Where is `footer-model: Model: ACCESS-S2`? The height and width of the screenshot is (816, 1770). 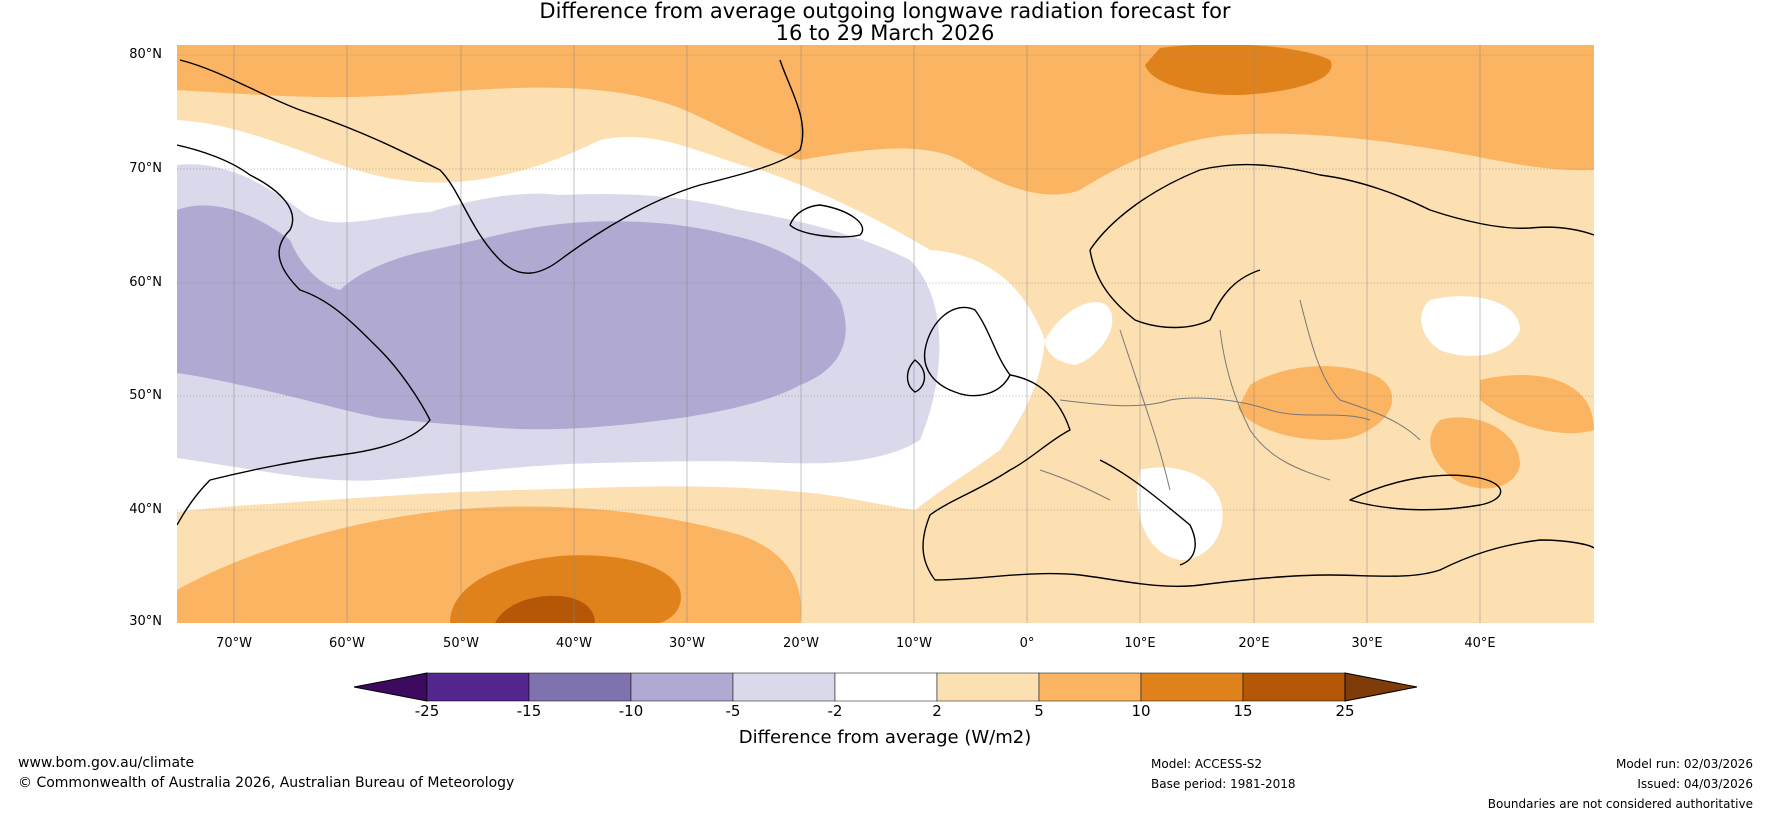 footer-model: Model: ACCESS-S2 is located at coordinates (1207, 764).